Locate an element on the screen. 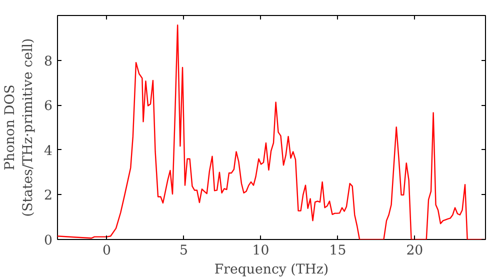  x-axis-title: Frequency (THz) is located at coordinates (271, 270).